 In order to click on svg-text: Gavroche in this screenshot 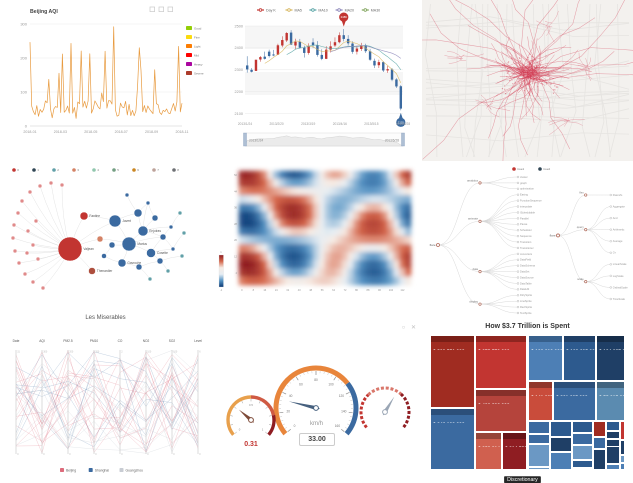, I will do `click(134, 263)`.